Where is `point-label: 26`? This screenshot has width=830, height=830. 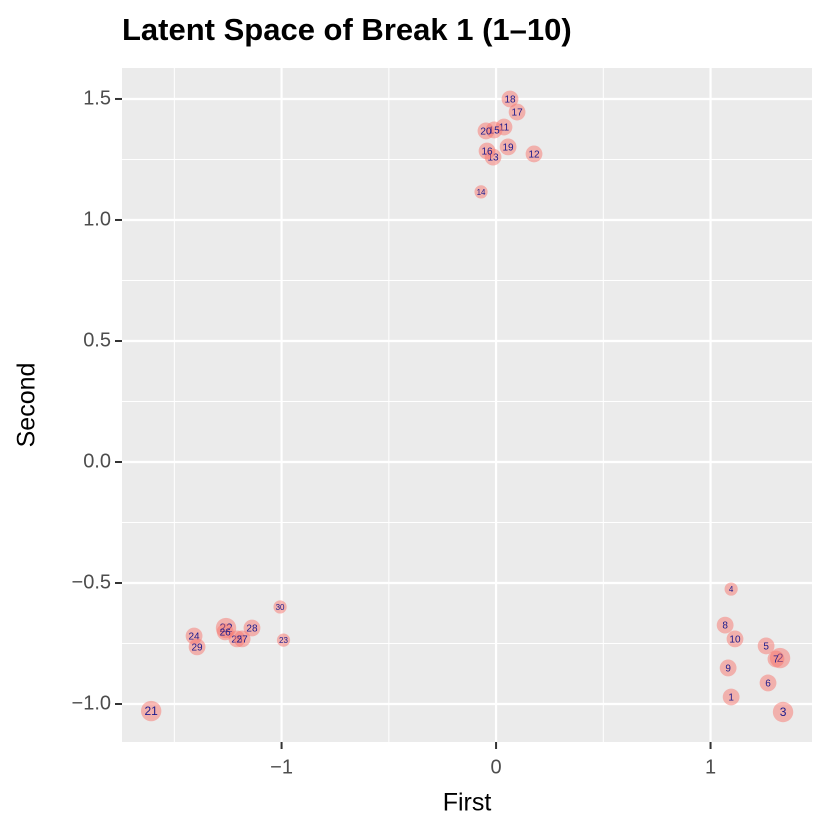
point-label: 26 is located at coordinates (226, 633).